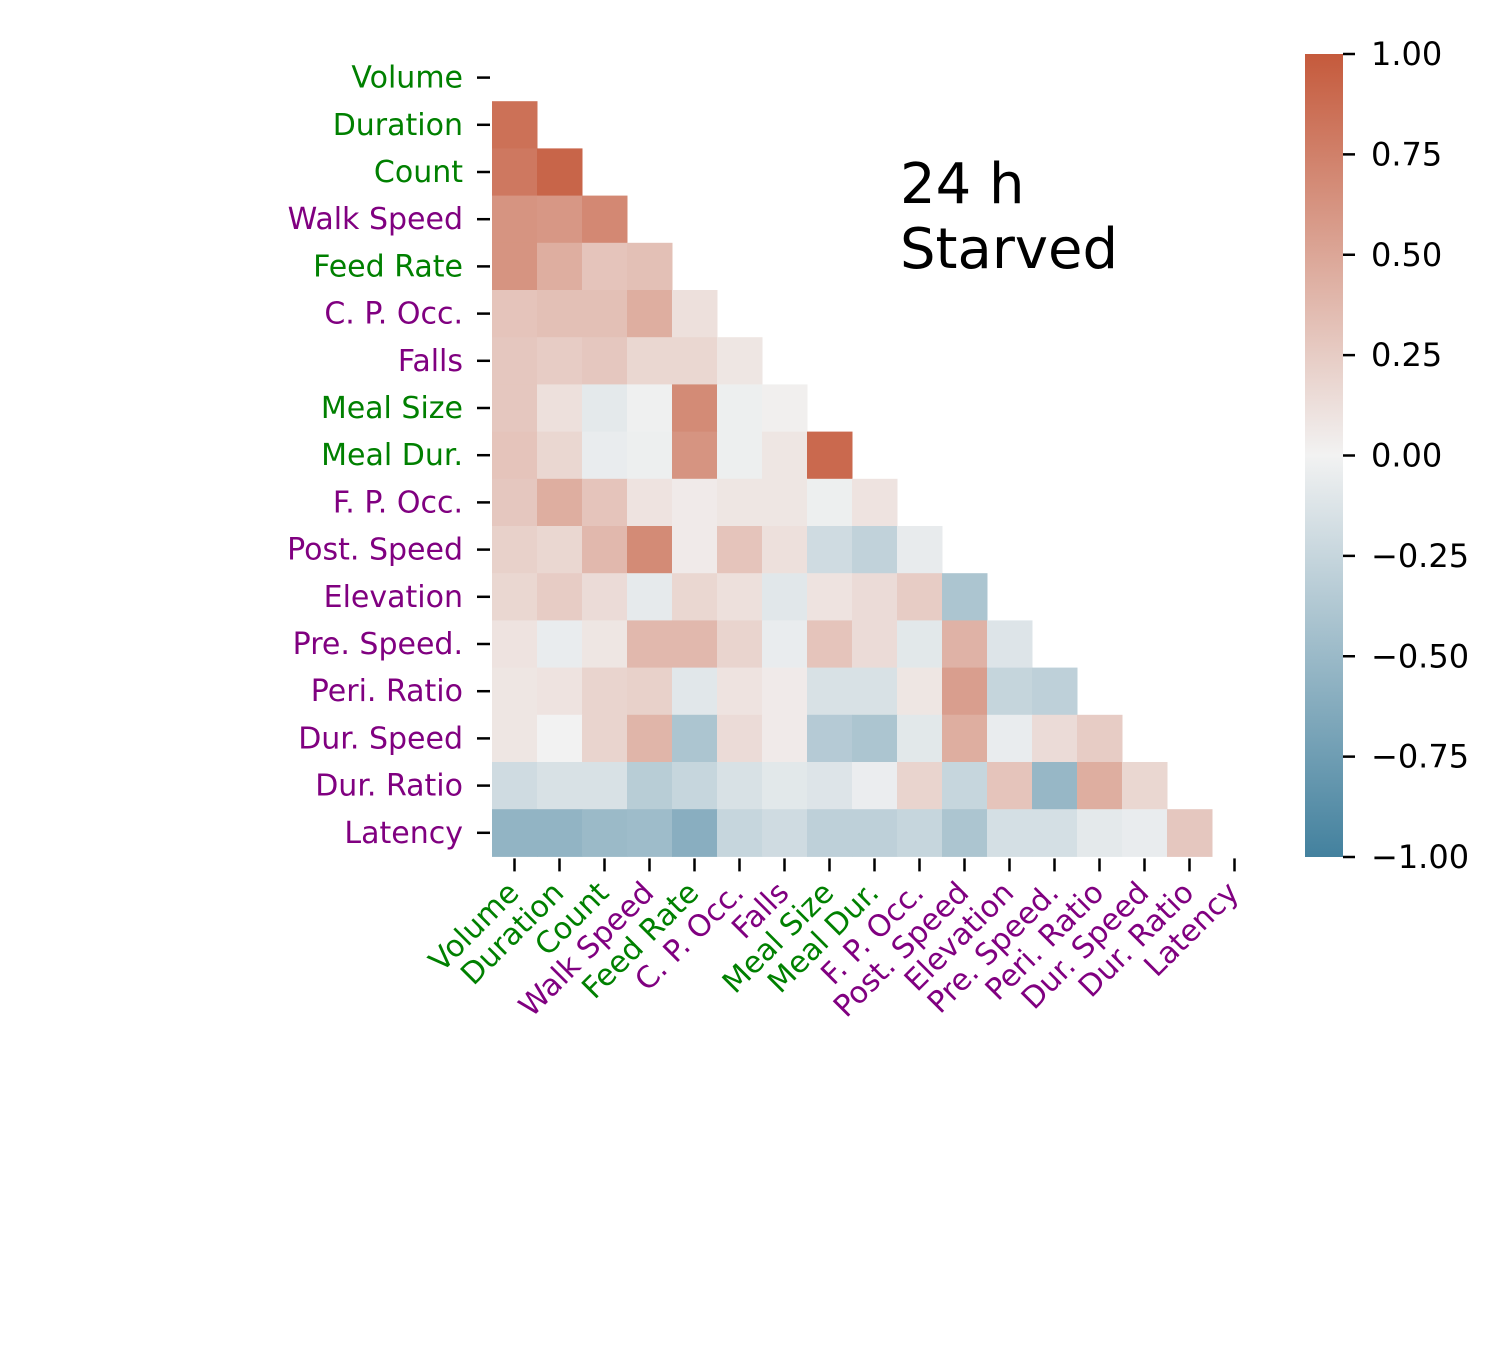  Describe the element at coordinates (1009, 249) in the screenshot. I see `annotation-line-2: Starved` at that location.